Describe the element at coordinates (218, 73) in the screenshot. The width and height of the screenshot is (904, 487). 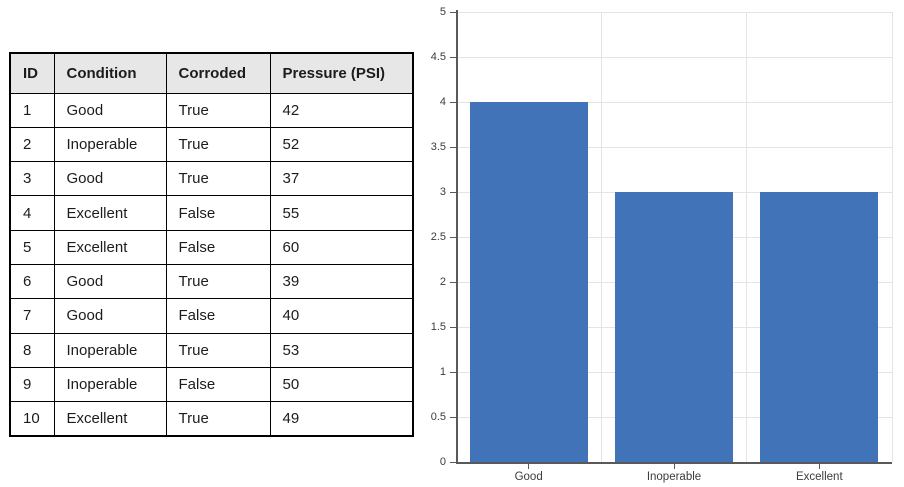
I see `column-header-corroded: Corroded` at that location.